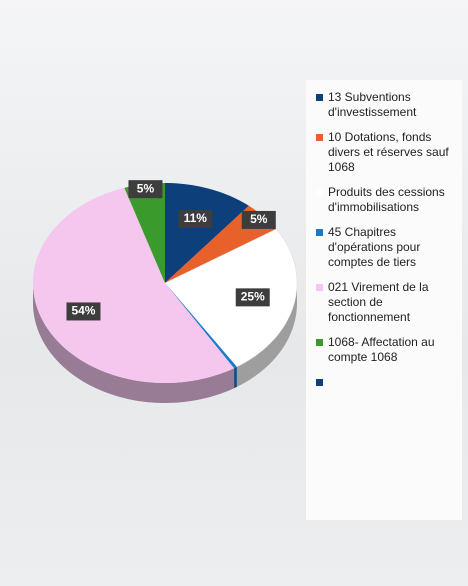  I want to click on legend-label: 1068- Affectation au compte 1068, so click(381, 349).